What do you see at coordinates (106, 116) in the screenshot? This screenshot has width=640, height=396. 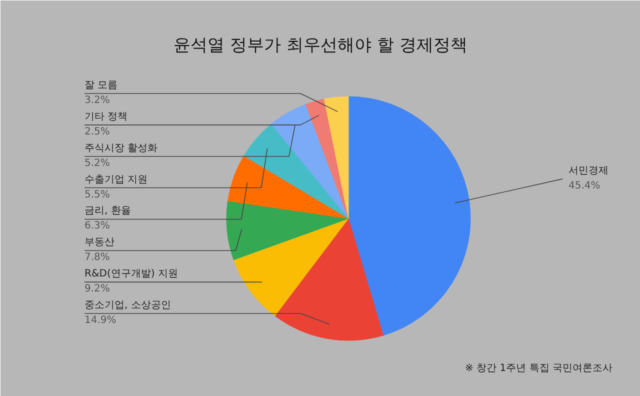 I see `slice-label: 기타 정책` at bounding box center [106, 116].